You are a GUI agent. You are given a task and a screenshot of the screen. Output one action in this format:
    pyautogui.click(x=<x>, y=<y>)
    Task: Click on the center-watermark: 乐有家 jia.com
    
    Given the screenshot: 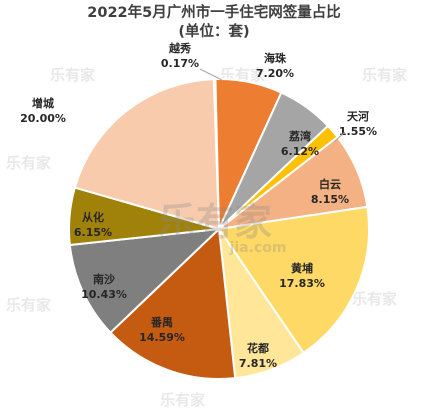 What is the action you would take?
    pyautogui.click(x=222, y=228)
    